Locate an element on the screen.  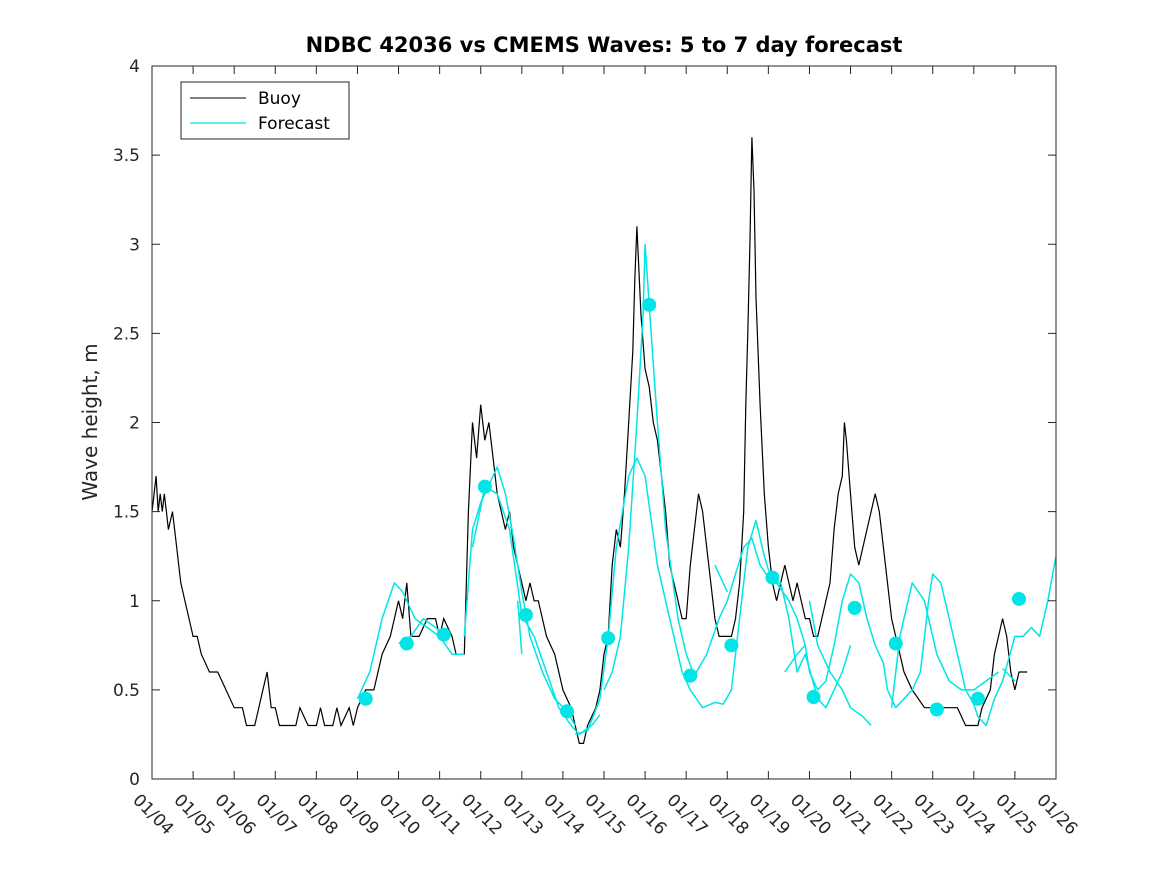
y-tick-label: 3 is located at coordinates (134, 245).